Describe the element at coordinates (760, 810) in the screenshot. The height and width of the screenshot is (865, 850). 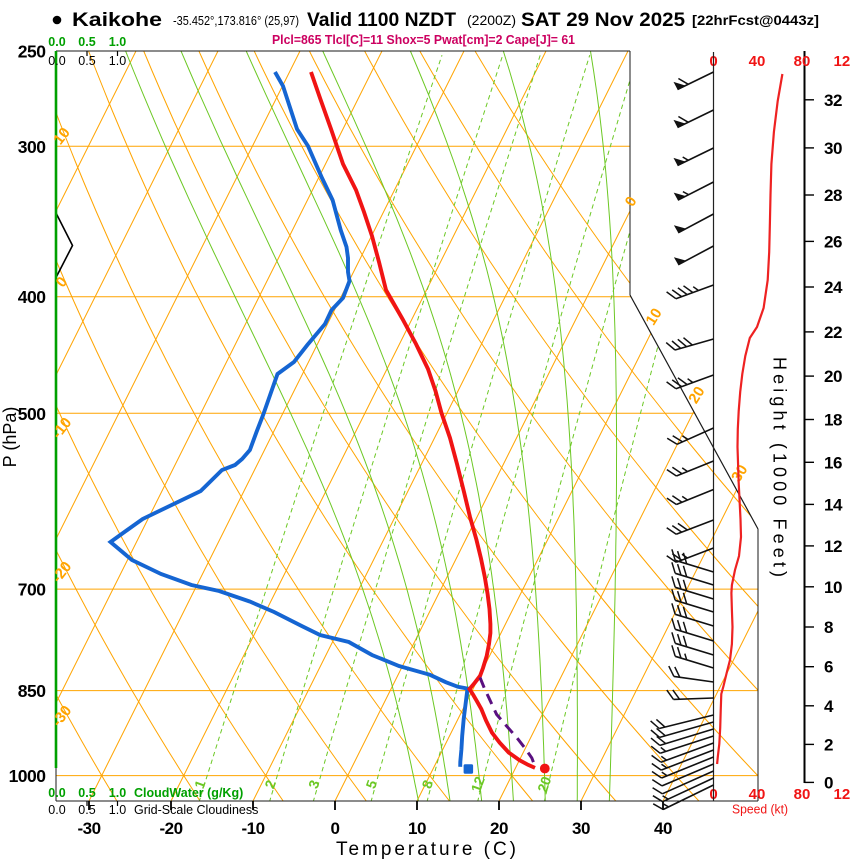
I see `svg-text: Speed (kt)` at that location.